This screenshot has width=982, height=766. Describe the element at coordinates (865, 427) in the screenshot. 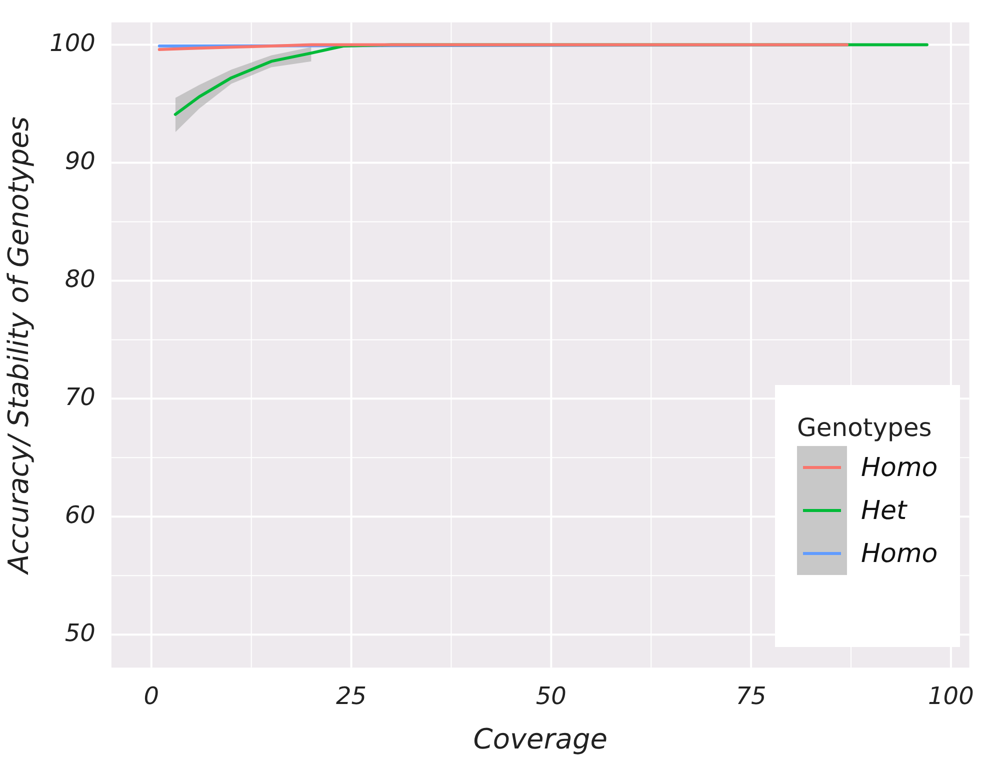

I see `legend-title: Genotypes` at that location.